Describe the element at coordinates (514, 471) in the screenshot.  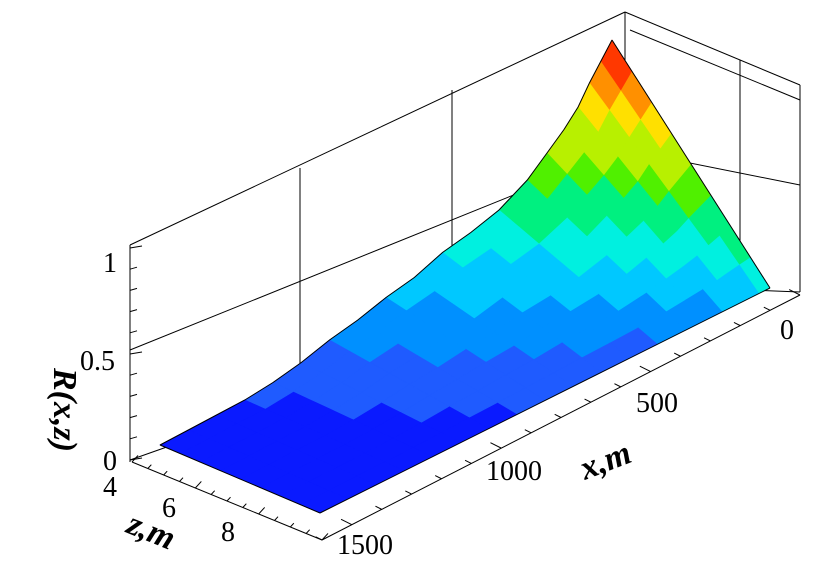
I see `x-tick-label: 1000` at that location.